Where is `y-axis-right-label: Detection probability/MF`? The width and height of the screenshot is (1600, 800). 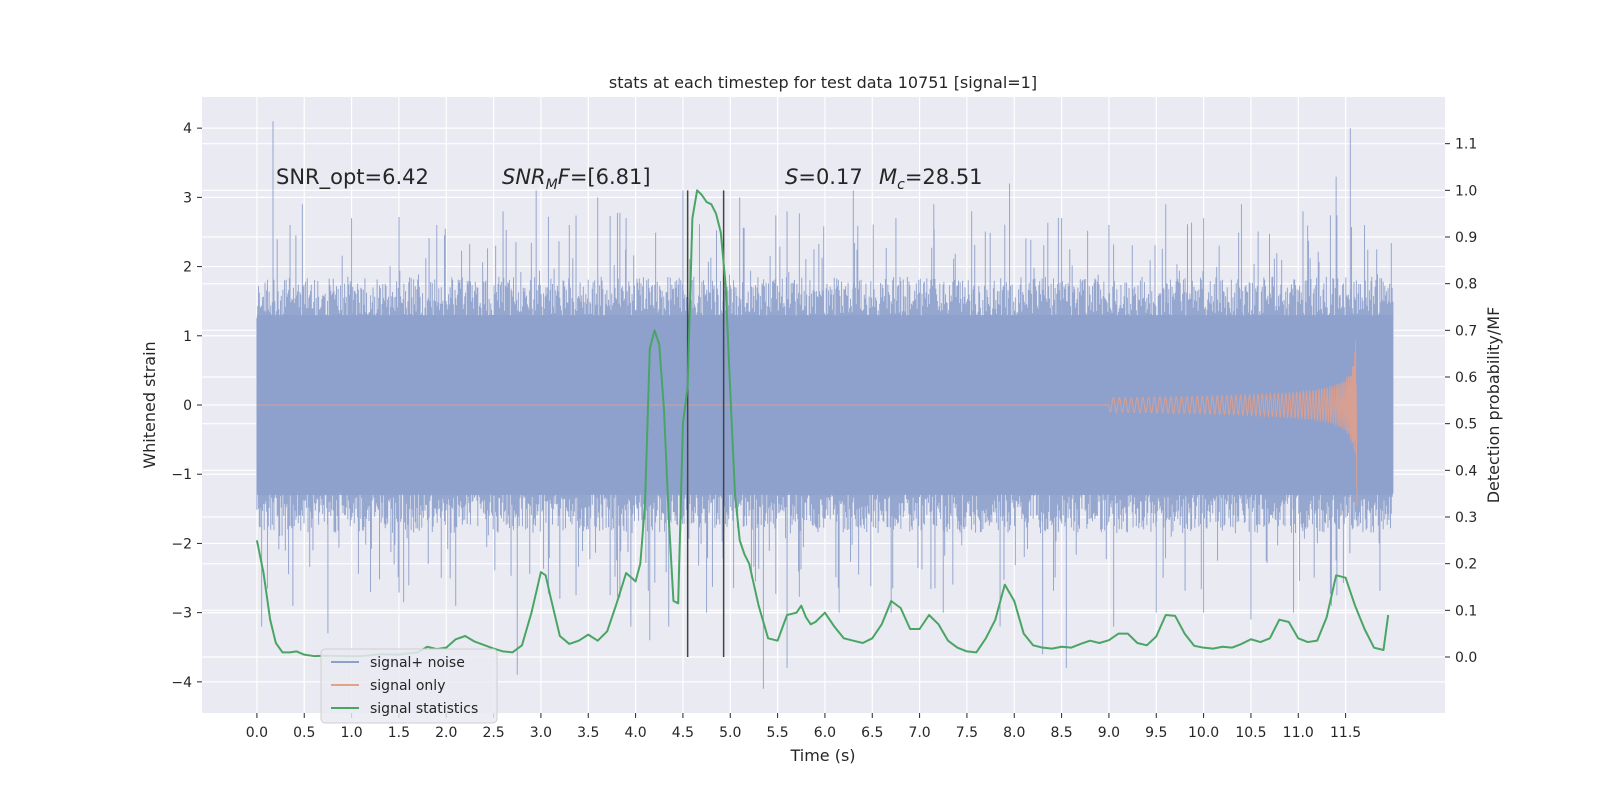 y-axis-right-label: Detection probability/MF is located at coordinates (1493, 405).